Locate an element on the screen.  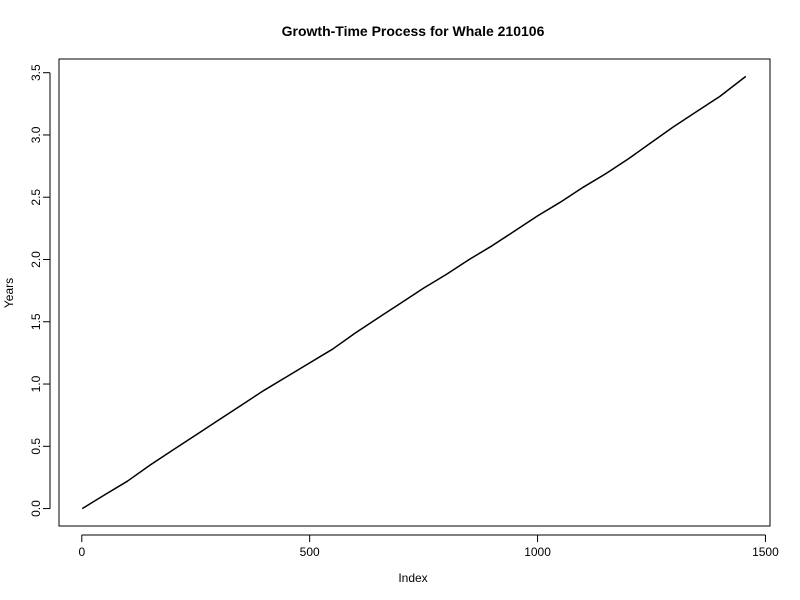
y-axis: 0.0 0.5 1.0 1.5 2.0 2.5 3.0 3.5 is located at coordinates (40, 290).